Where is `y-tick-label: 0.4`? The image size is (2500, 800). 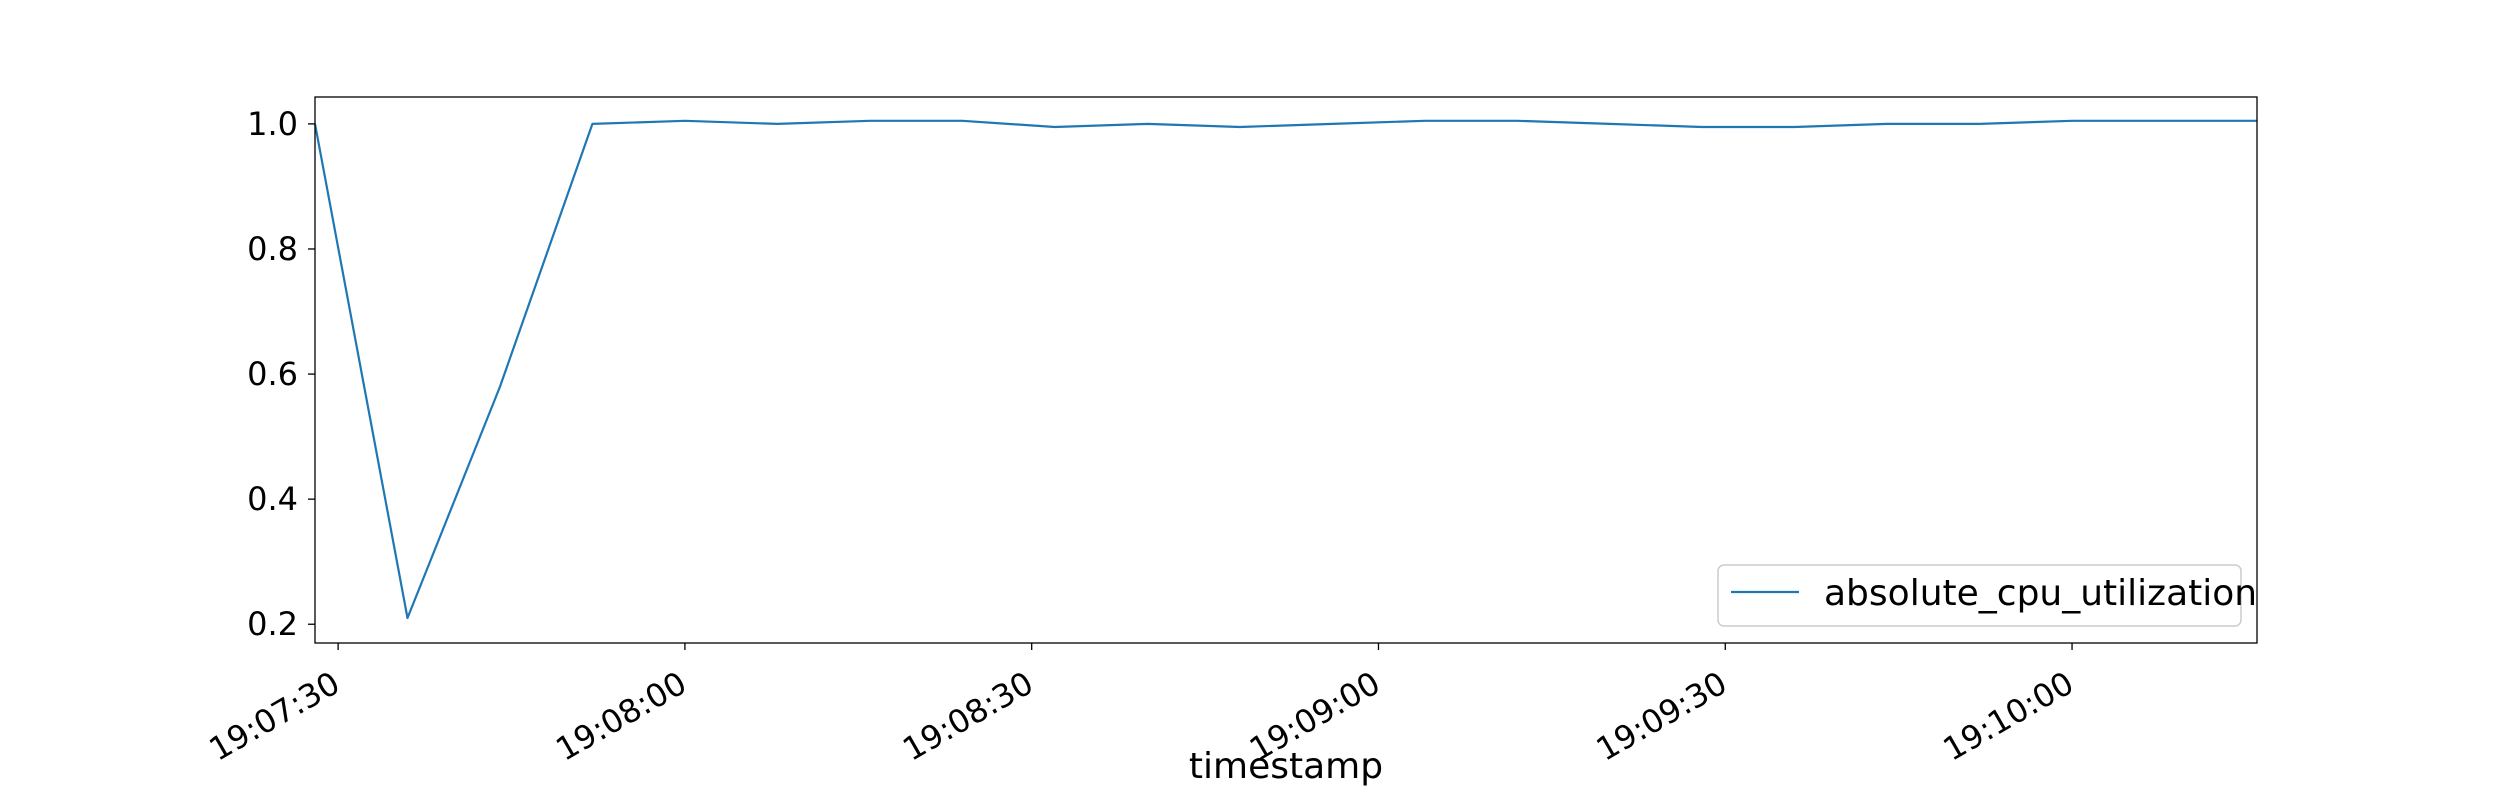 y-tick-label: 0.4 is located at coordinates (272, 499).